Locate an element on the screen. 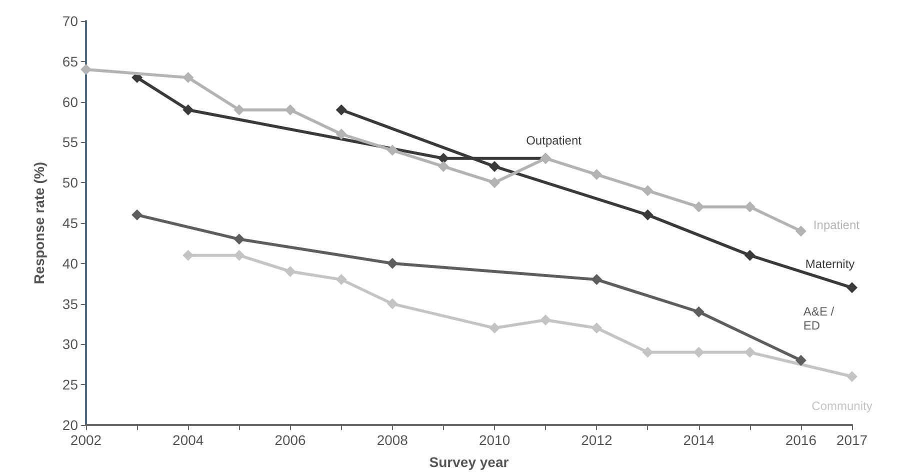  x-tick-label: 2010 is located at coordinates (494, 440).